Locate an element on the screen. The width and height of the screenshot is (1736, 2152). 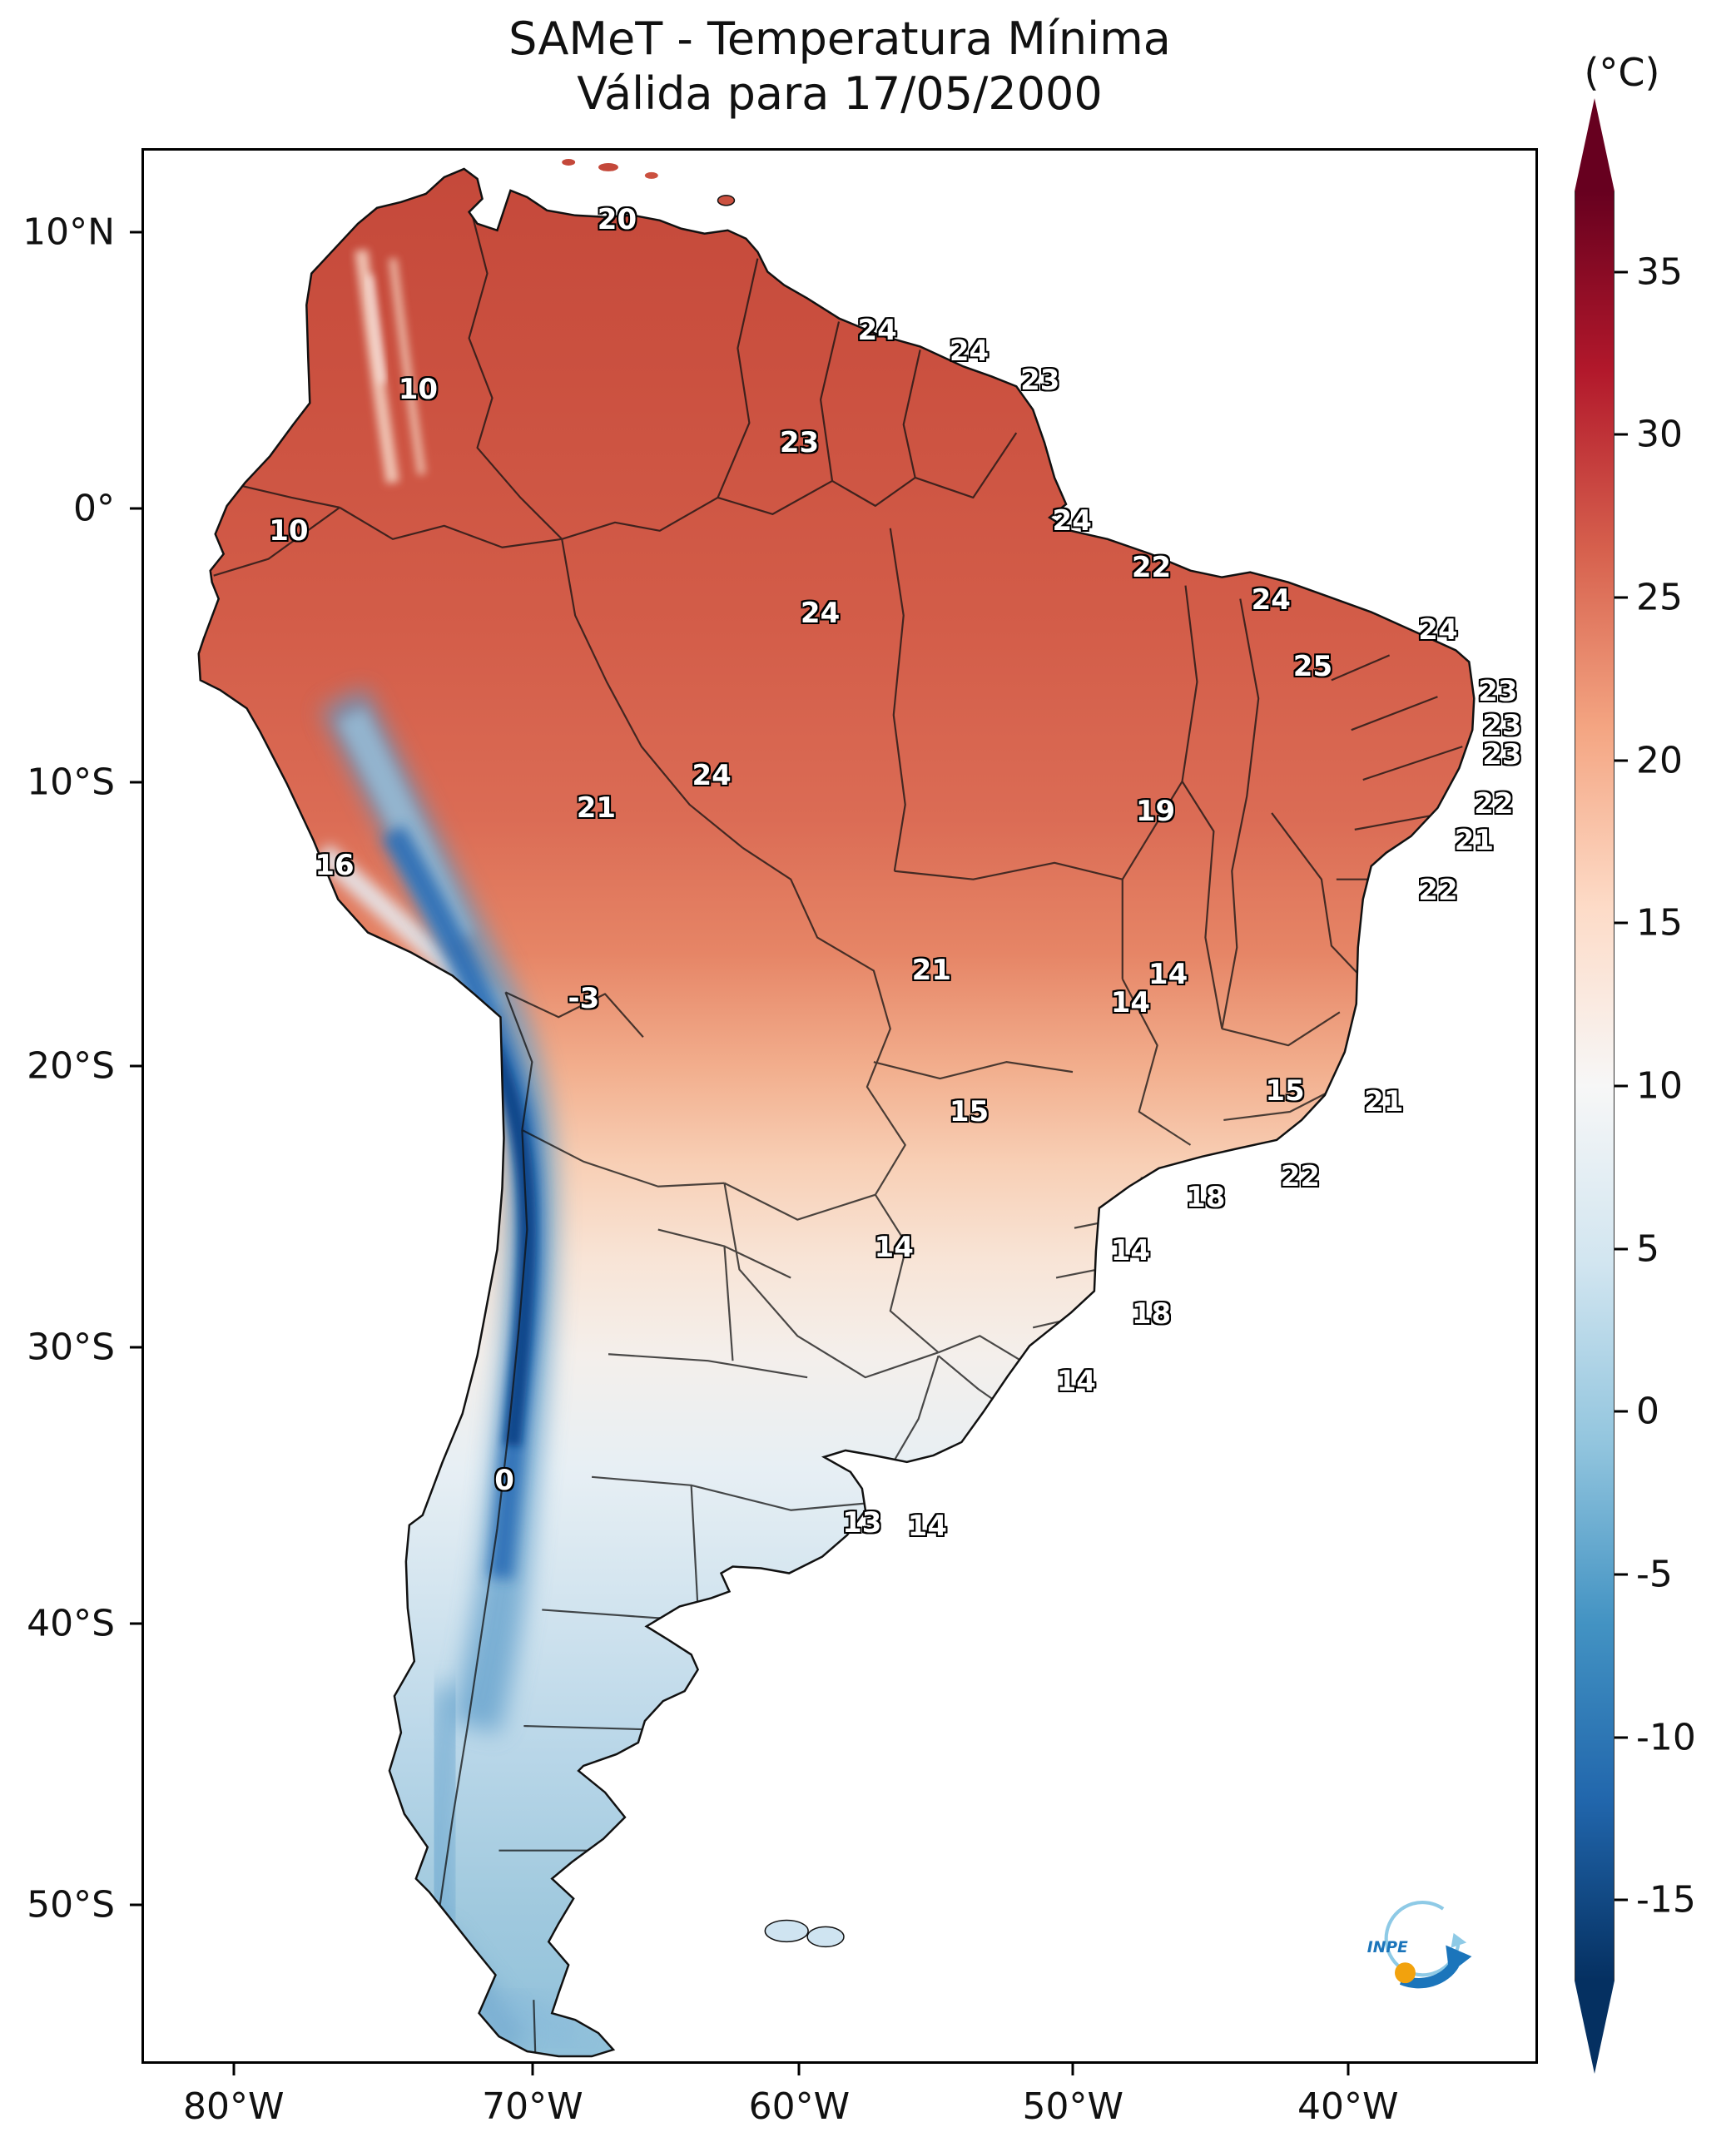
colorbar-arrow-top is located at coordinates (1595, 144).